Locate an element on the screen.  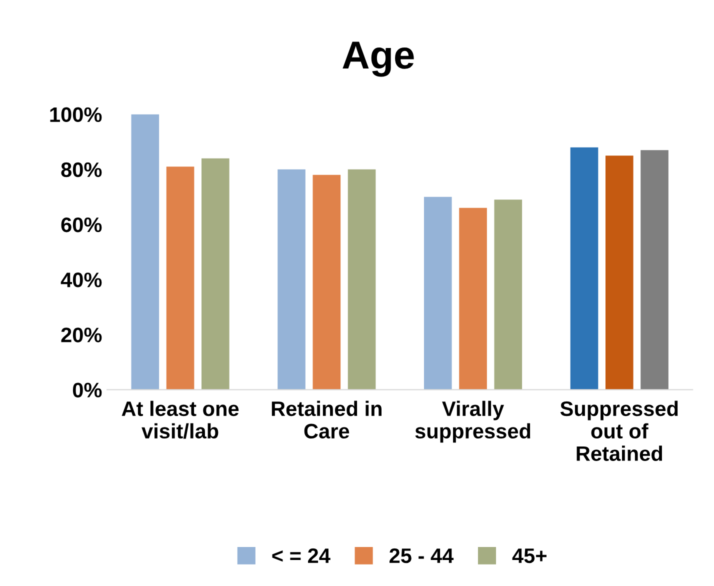
legend-label: 25 - 44 is located at coordinates (422, 556).